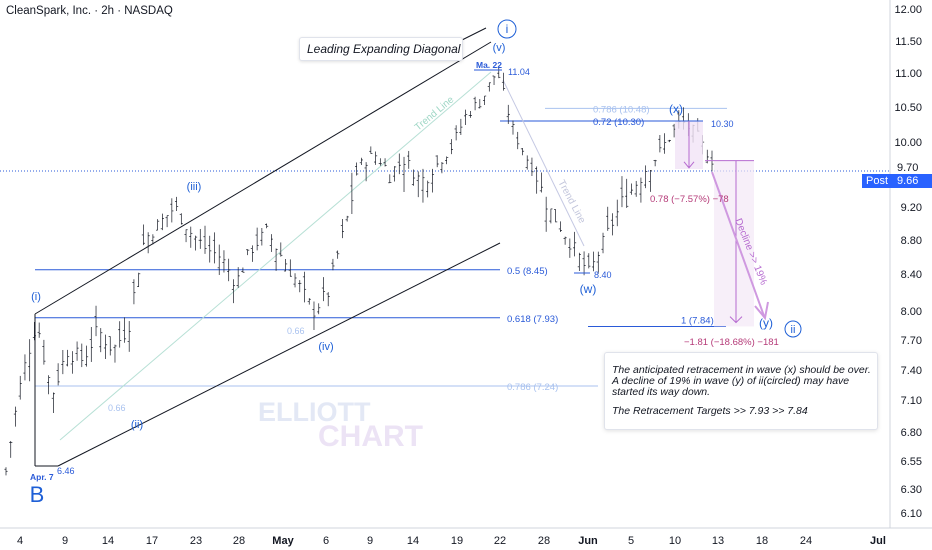 The height and width of the screenshot is (550, 932). What do you see at coordinates (762, 541) in the screenshot?
I see `x-tick-label: 18` at bounding box center [762, 541].